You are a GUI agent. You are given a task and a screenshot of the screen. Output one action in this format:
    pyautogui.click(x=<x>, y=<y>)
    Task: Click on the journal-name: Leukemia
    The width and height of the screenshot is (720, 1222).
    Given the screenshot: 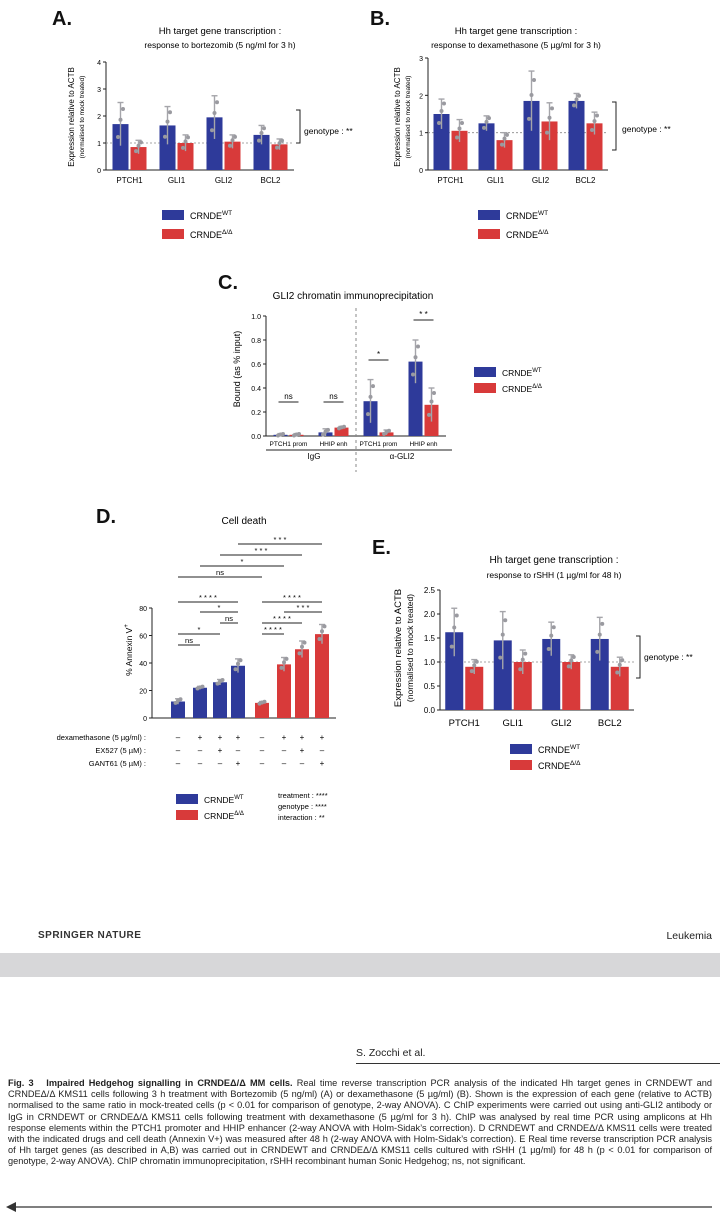 What is the action you would take?
    pyautogui.click(x=689, y=936)
    